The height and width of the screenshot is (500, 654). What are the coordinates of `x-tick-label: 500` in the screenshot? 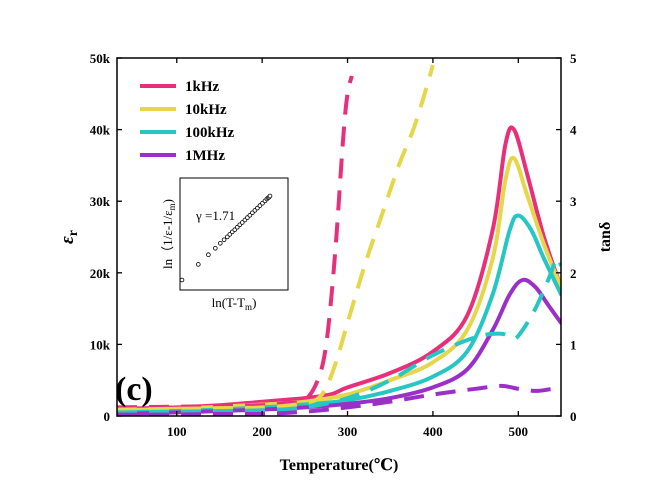 It's located at (519, 431).